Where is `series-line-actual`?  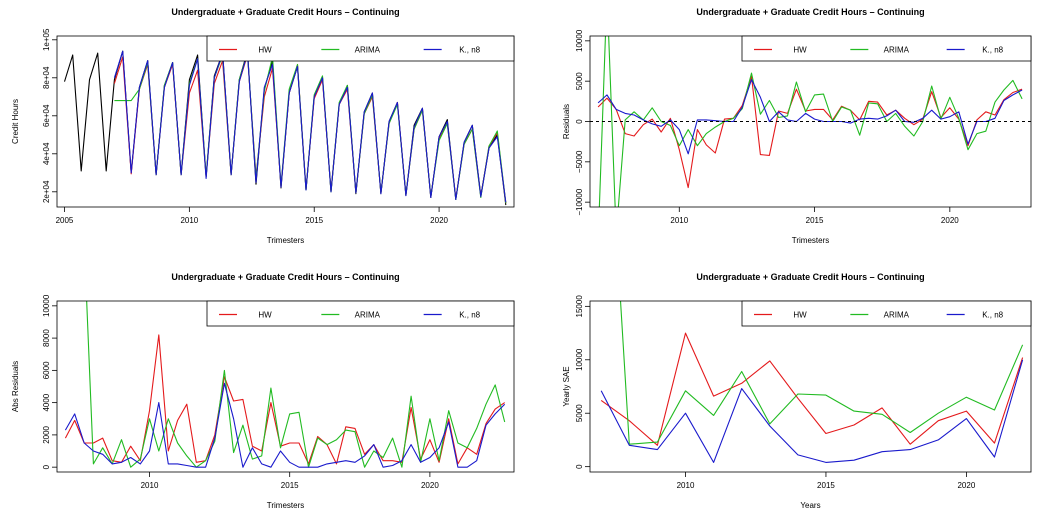 series-line-actual is located at coordinates (285, 128).